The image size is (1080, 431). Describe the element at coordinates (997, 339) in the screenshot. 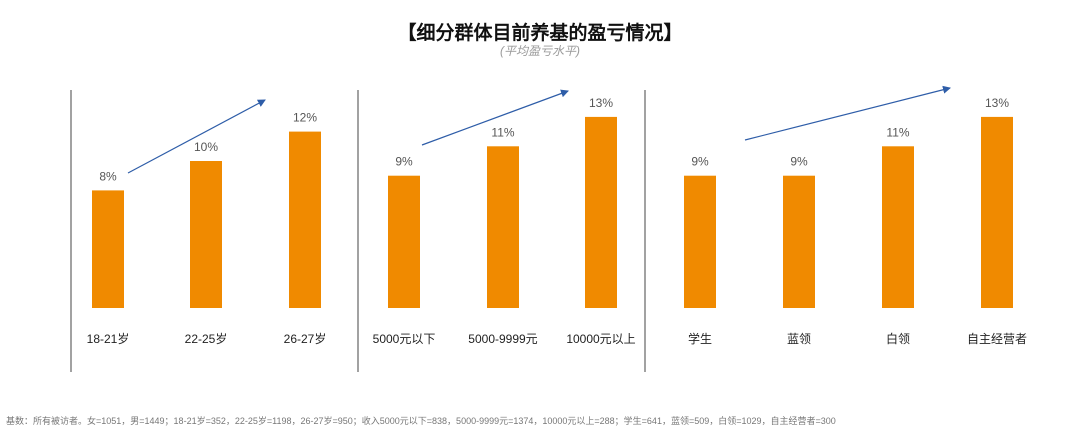

I see `category-label: 自主经营者` at that location.